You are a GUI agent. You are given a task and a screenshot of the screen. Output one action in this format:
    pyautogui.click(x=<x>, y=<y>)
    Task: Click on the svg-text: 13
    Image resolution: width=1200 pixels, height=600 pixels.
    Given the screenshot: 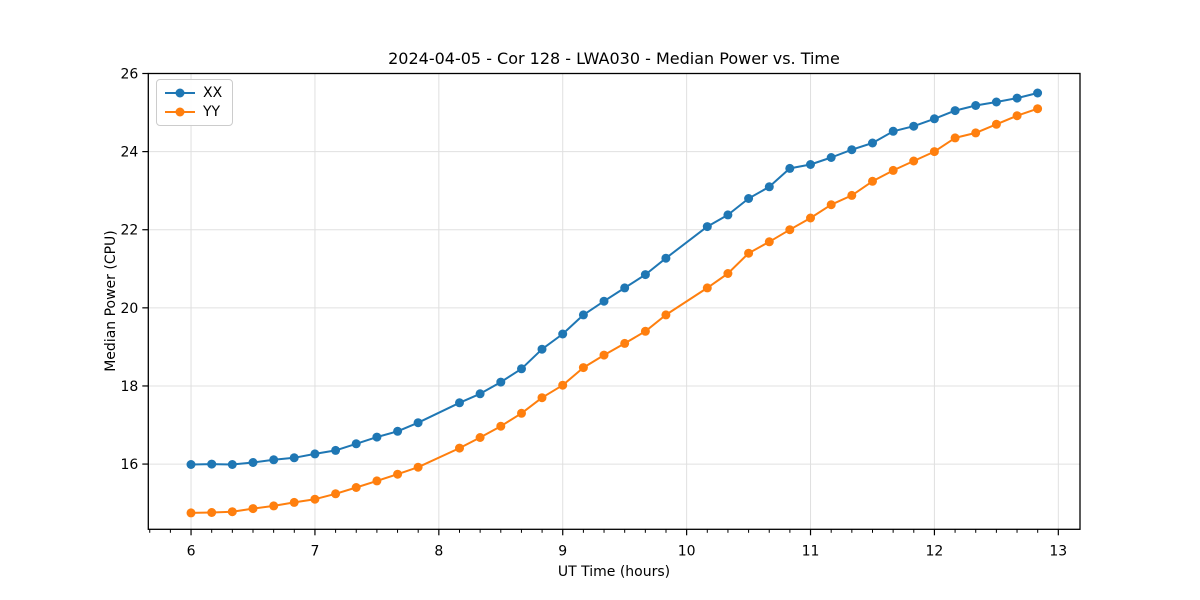 What is the action you would take?
    pyautogui.click(x=1058, y=551)
    